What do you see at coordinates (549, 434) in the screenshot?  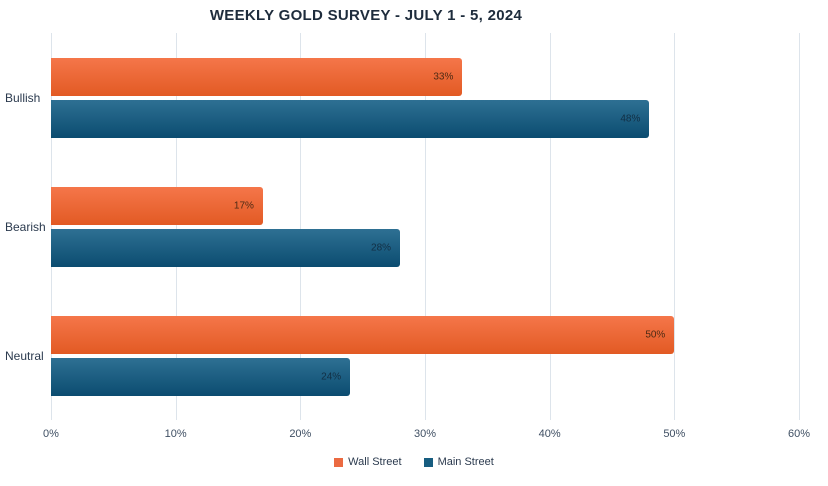 I see `x-tick-label: 40%` at bounding box center [549, 434].